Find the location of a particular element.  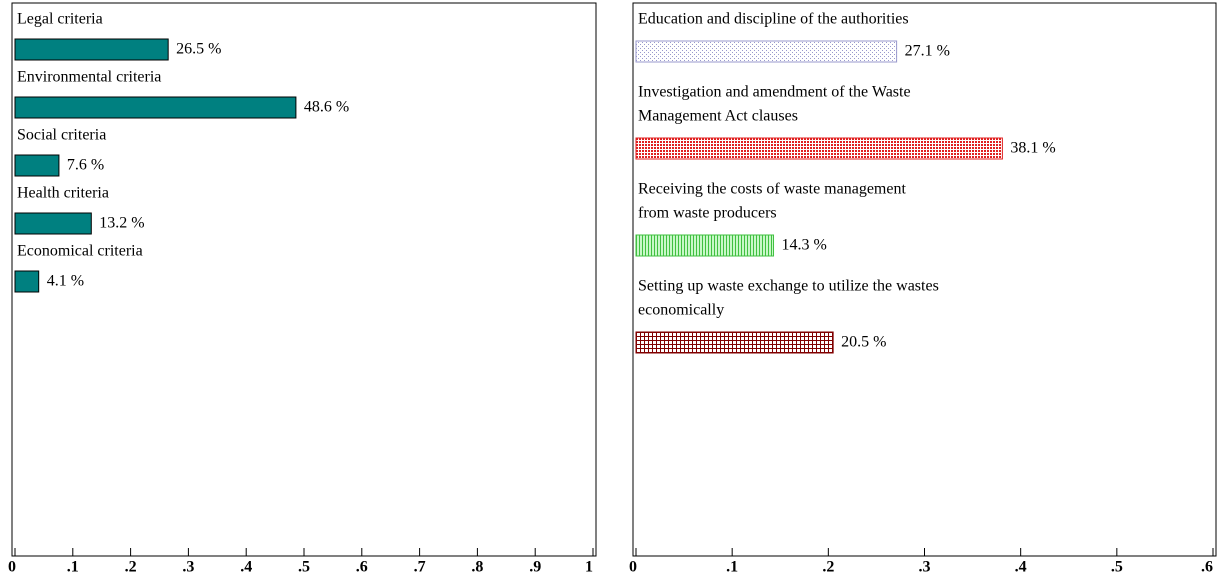

value-label: 13.2 % is located at coordinates (121, 223).